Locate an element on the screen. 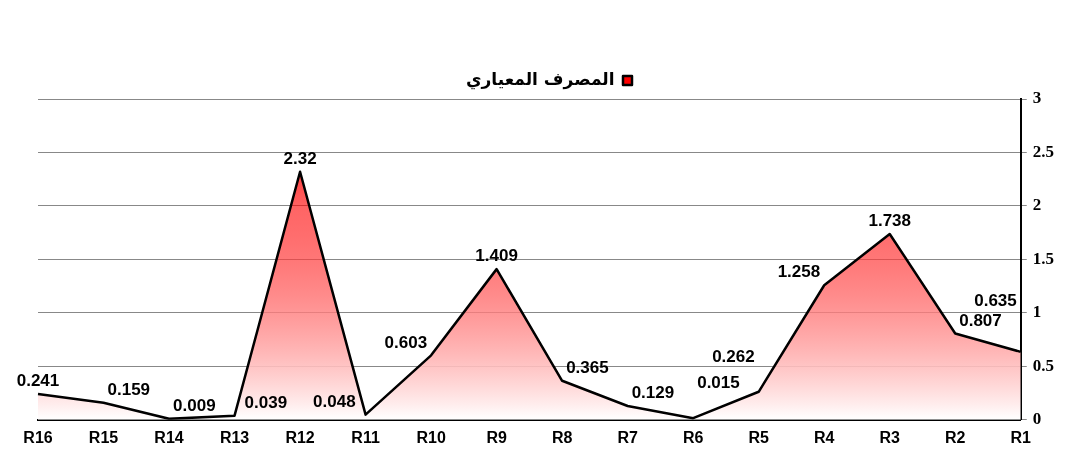  y-tick-label: 0 is located at coordinates (1037, 419).